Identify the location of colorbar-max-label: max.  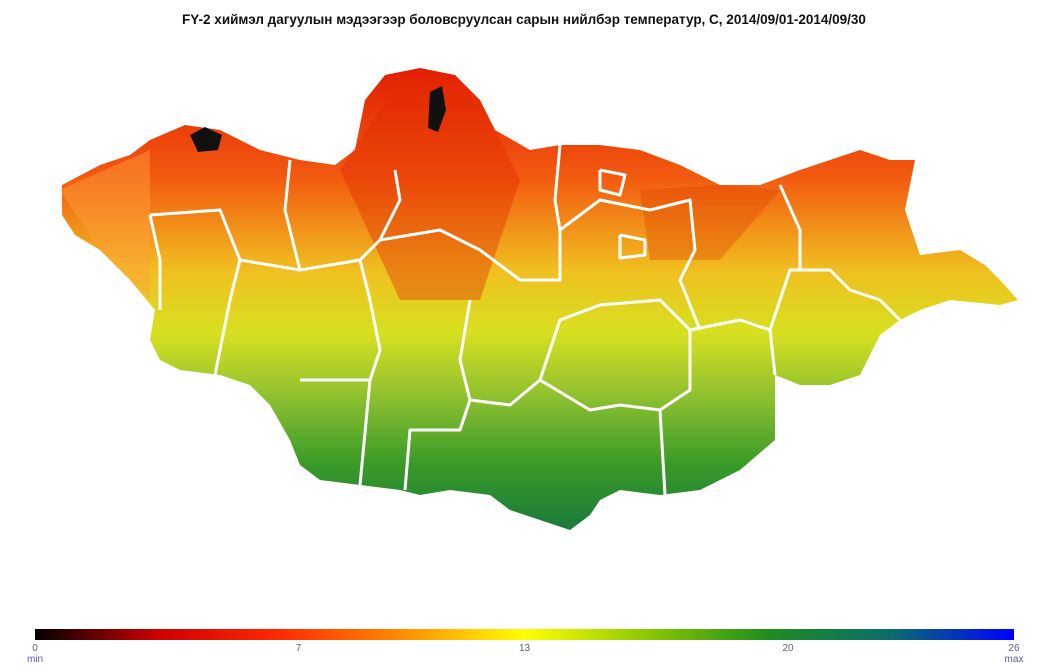
(1014, 659).